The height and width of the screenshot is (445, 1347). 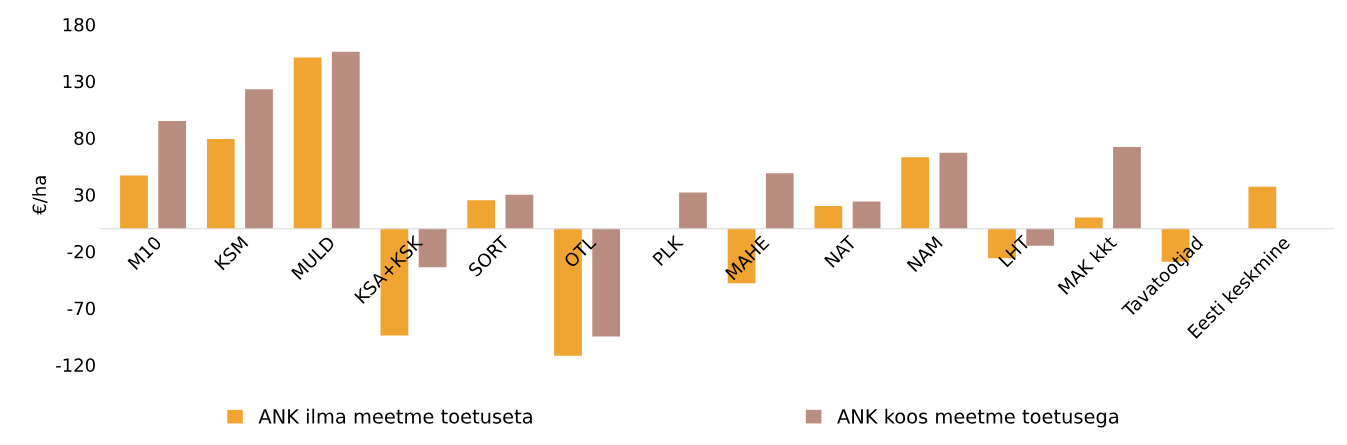 I want to click on y-axis-title: €/ha, so click(x=40, y=195).